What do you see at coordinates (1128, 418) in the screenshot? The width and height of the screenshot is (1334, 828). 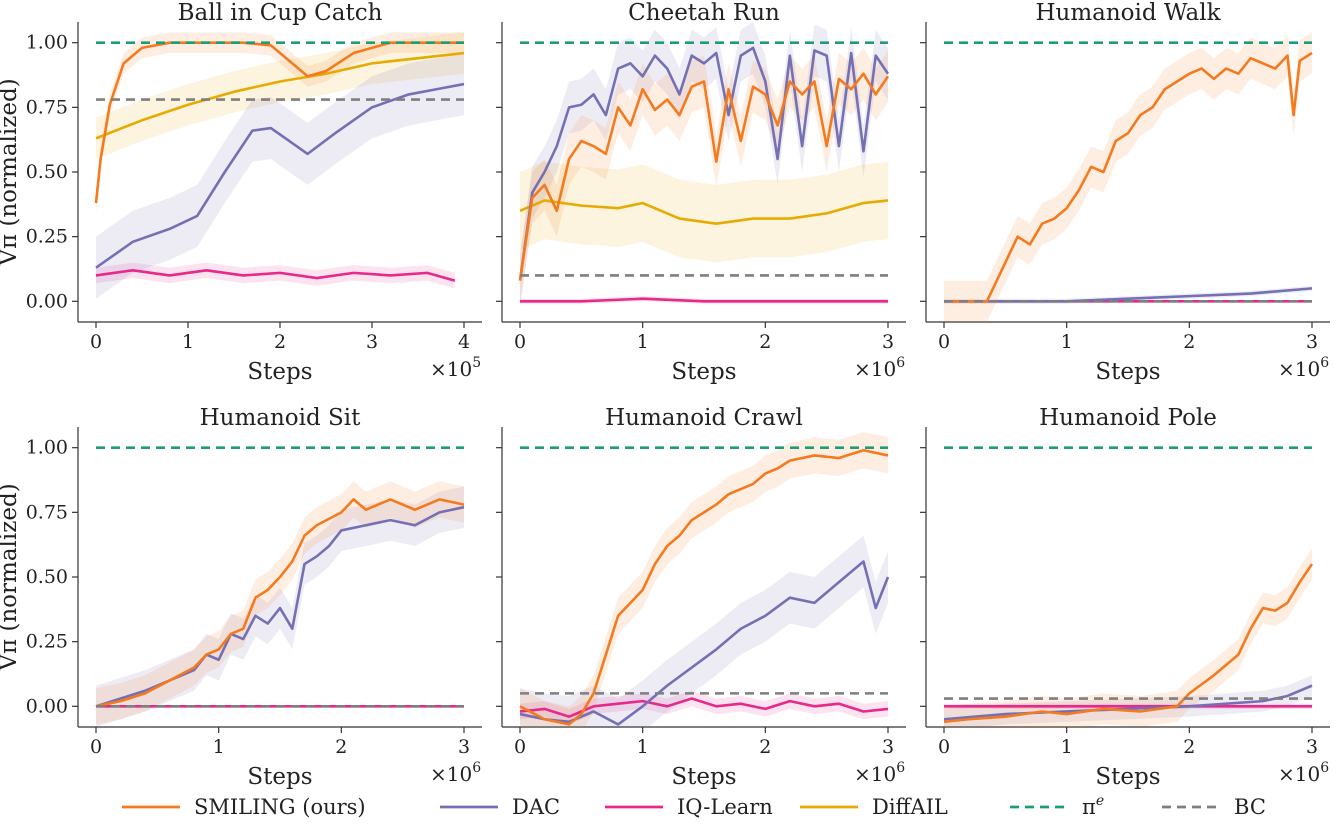 I see `subplot-title: Humanoid Pole` at bounding box center [1128, 418].